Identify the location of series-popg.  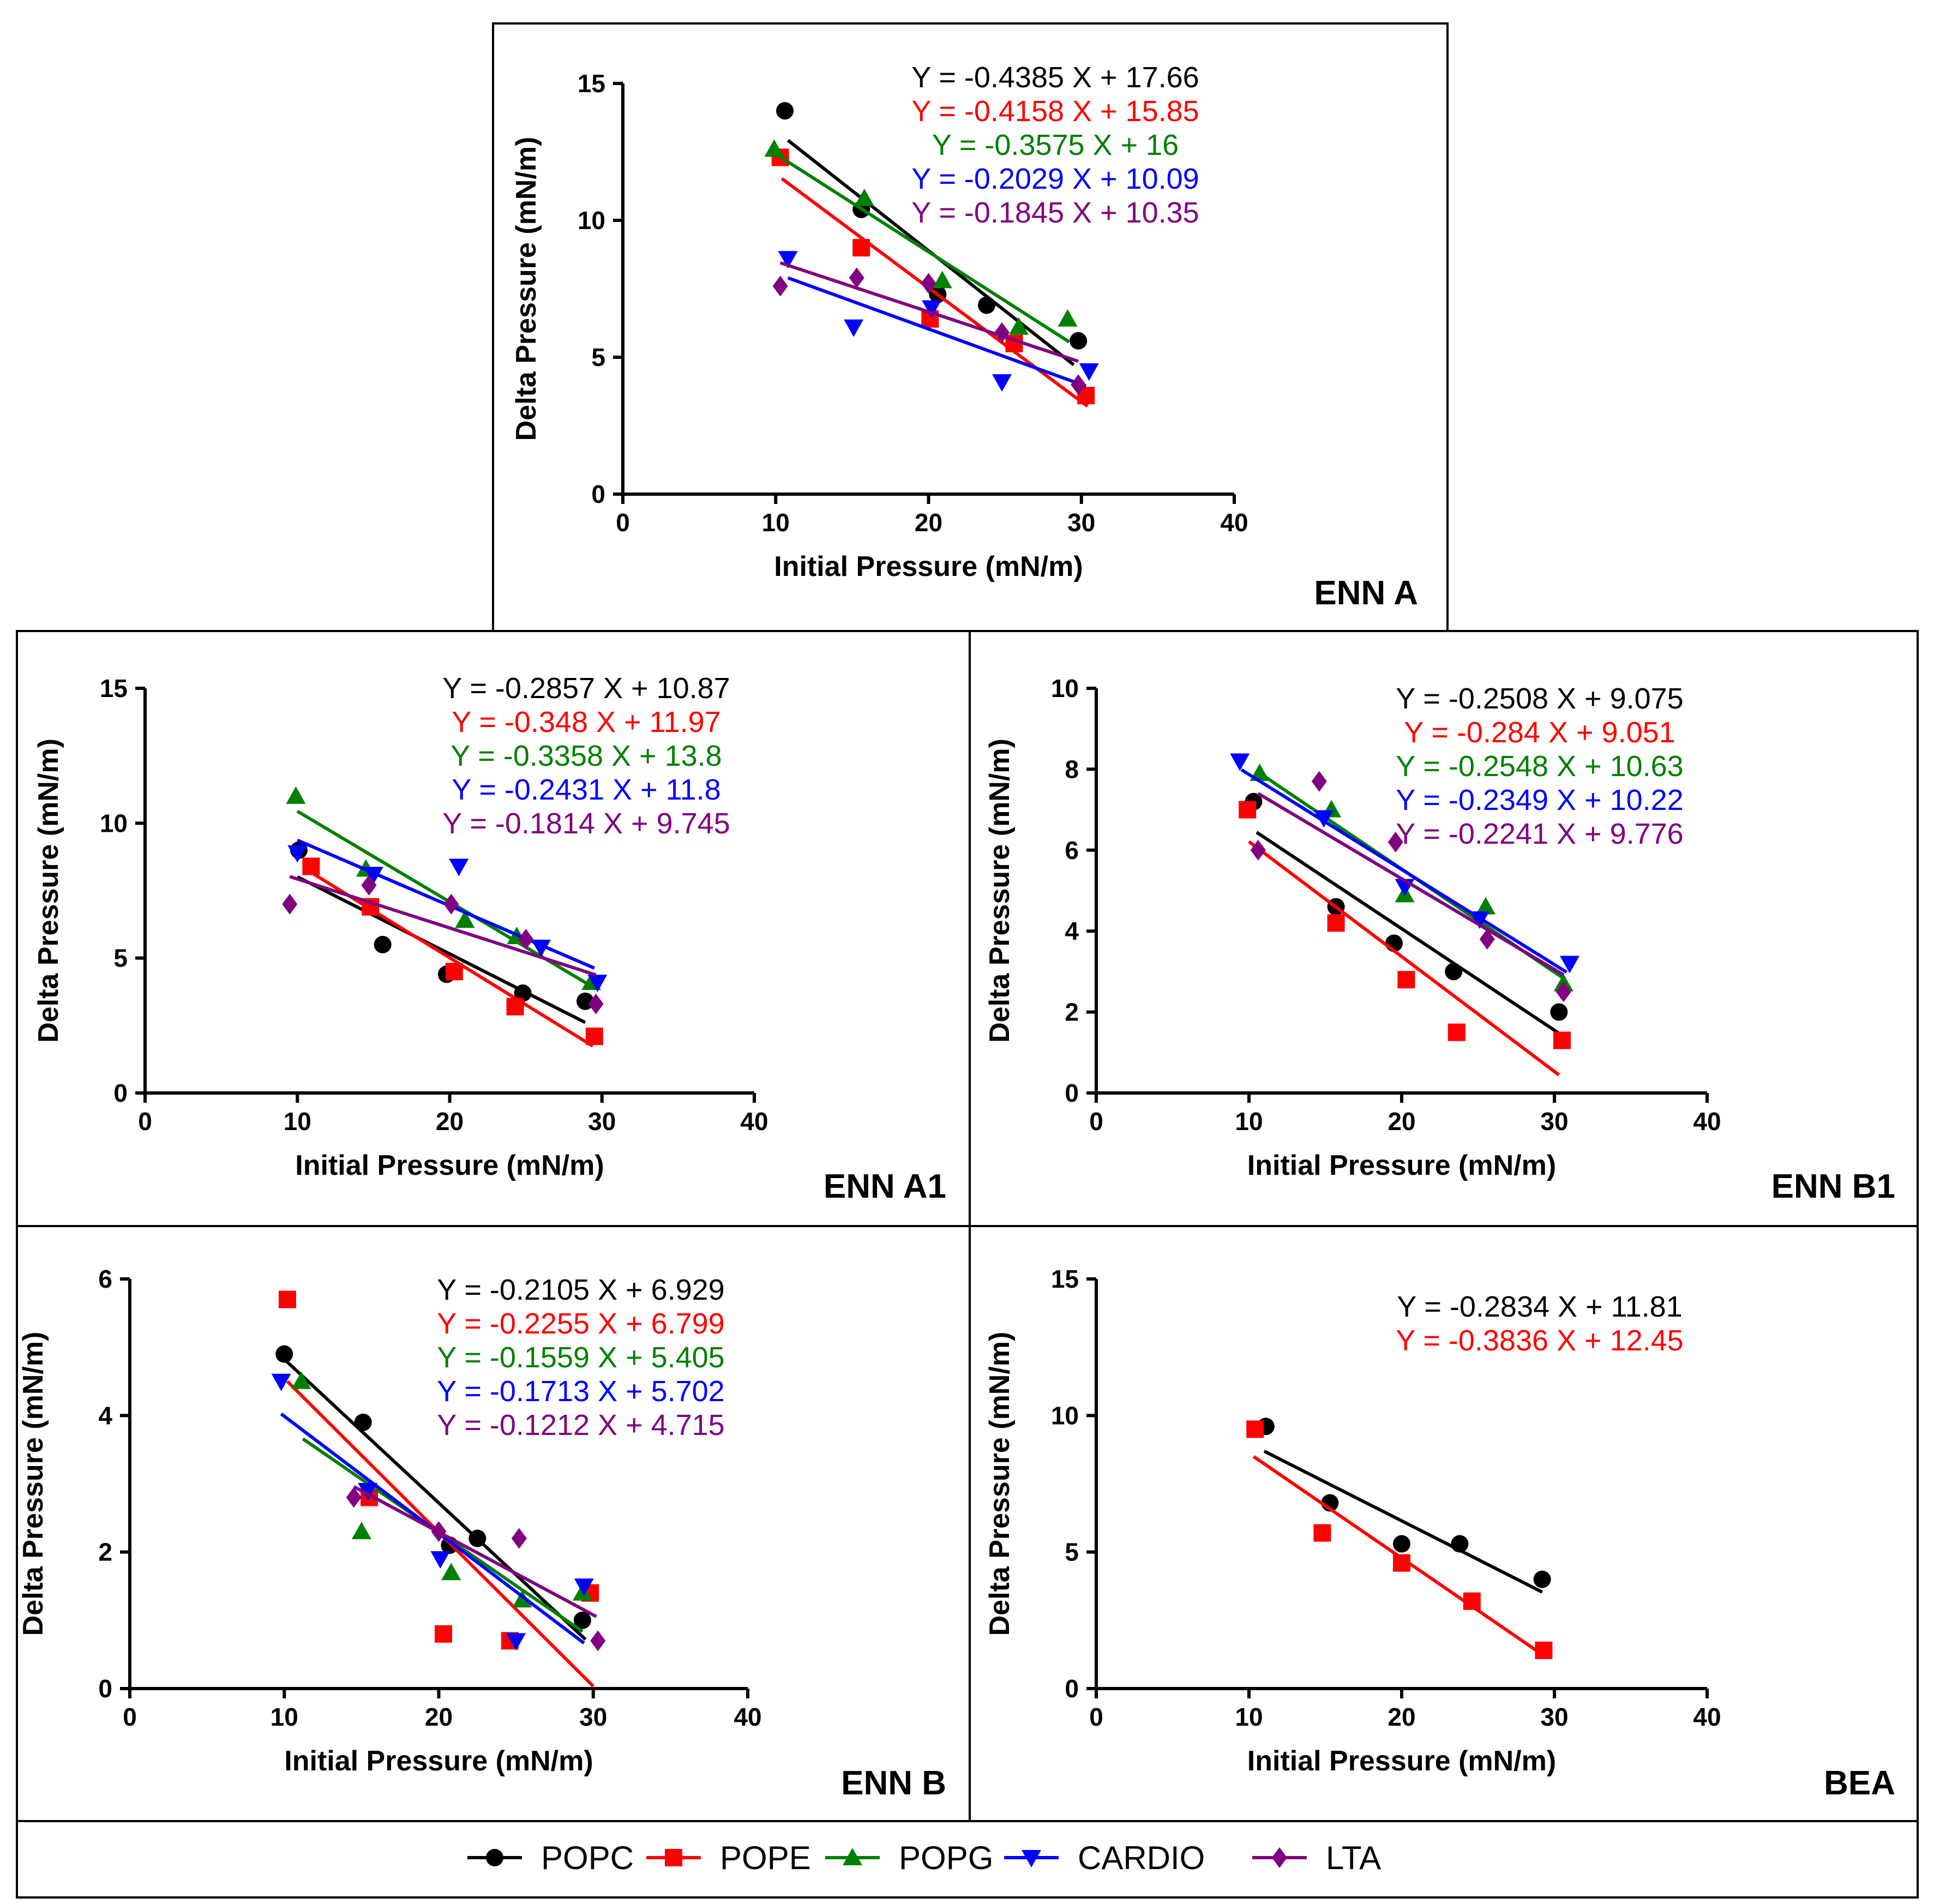
(921, 241).